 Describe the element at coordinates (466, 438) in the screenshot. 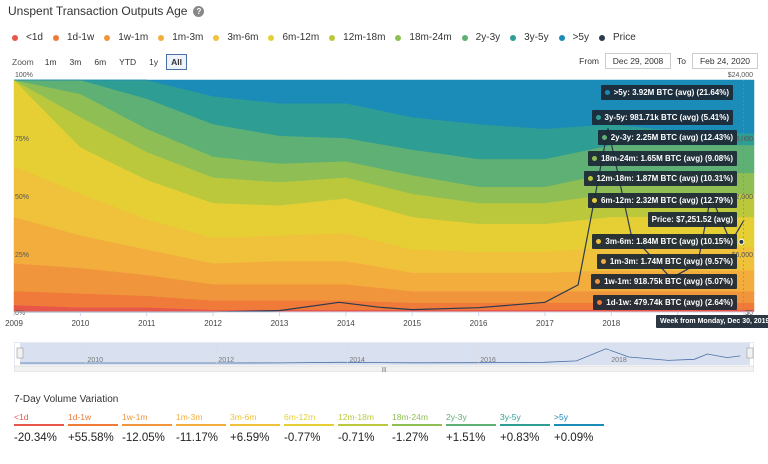

I see `volume-value: +1.51%` at that location.